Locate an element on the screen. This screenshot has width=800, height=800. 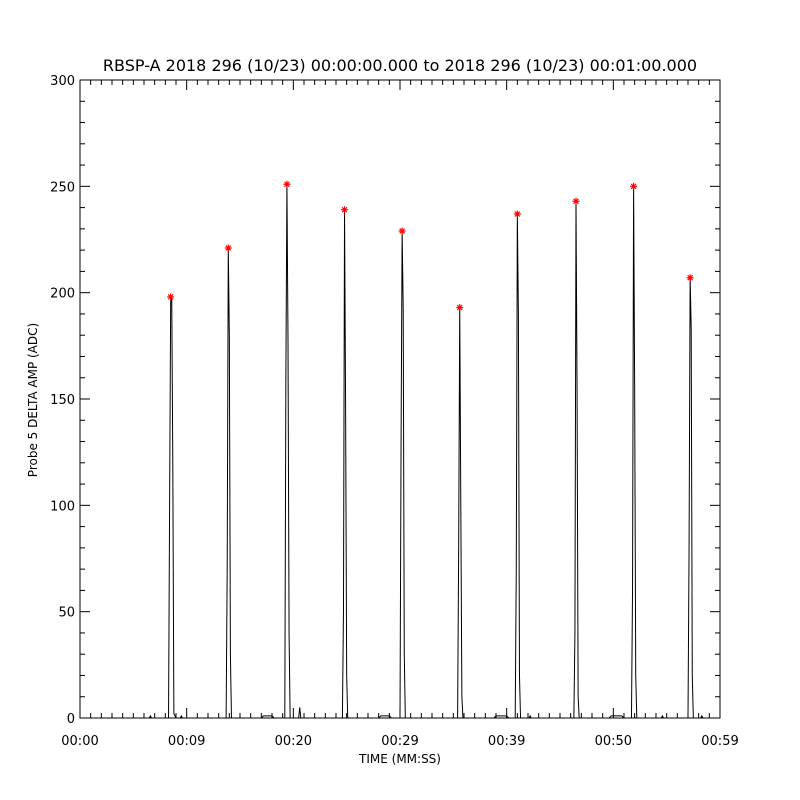
y-tick-label: 150 is located at coordinates (62, 400).